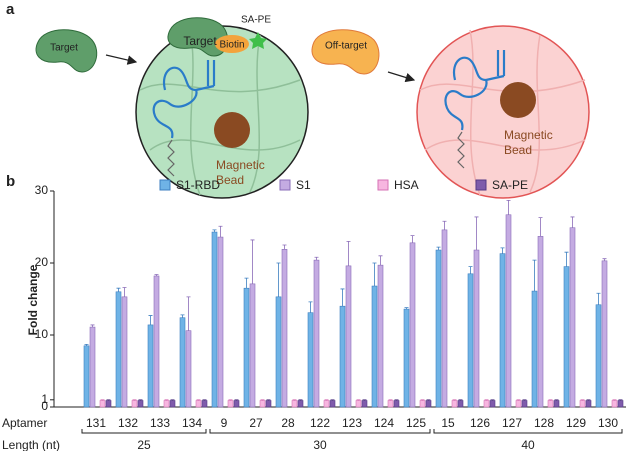 This screenshot has height=451, width=627. I want to click on y-axis-label: Fold change, so click(33, 299).